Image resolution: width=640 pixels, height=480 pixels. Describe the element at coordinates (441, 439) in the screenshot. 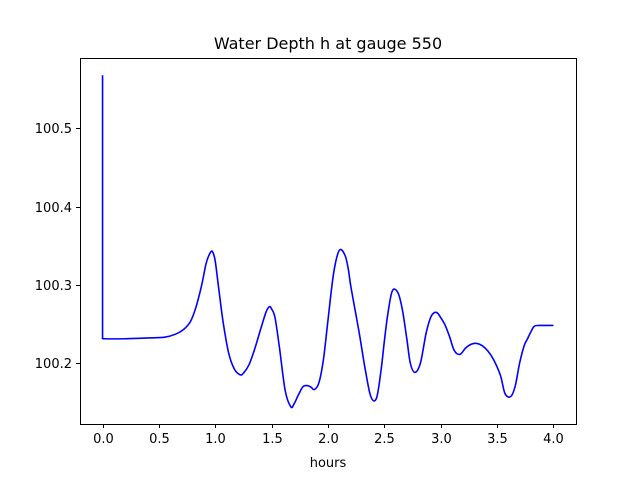

I see `x-tick-label: 3.0` at that location.